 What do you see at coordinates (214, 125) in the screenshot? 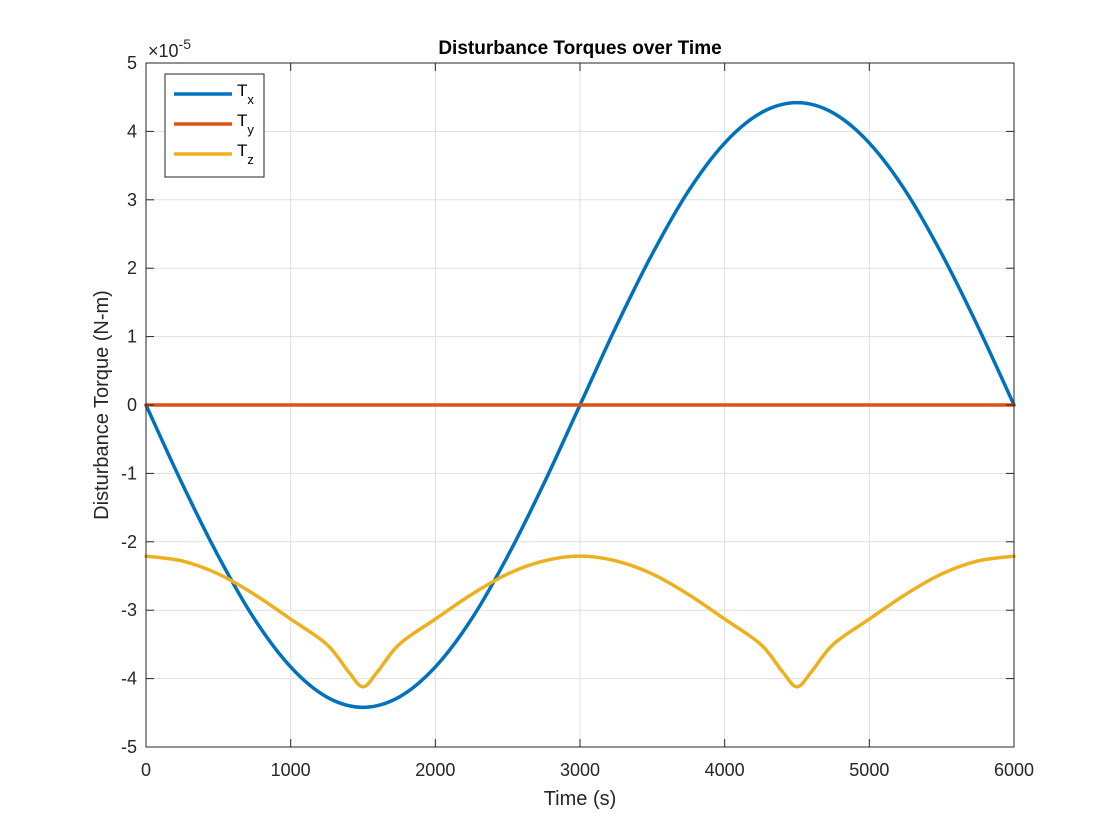
I see `legend: Tx Ty Tz` at bounding box center [214, 125].